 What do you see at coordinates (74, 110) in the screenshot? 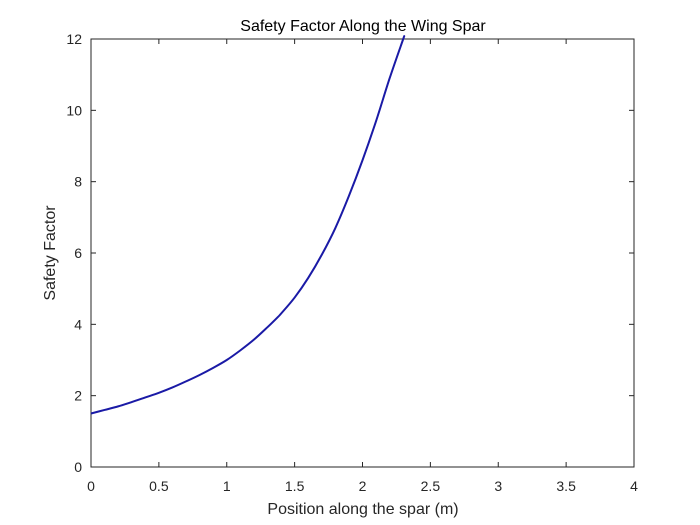
I see `y-tick-label: 10` at bounding box center [74, 110].